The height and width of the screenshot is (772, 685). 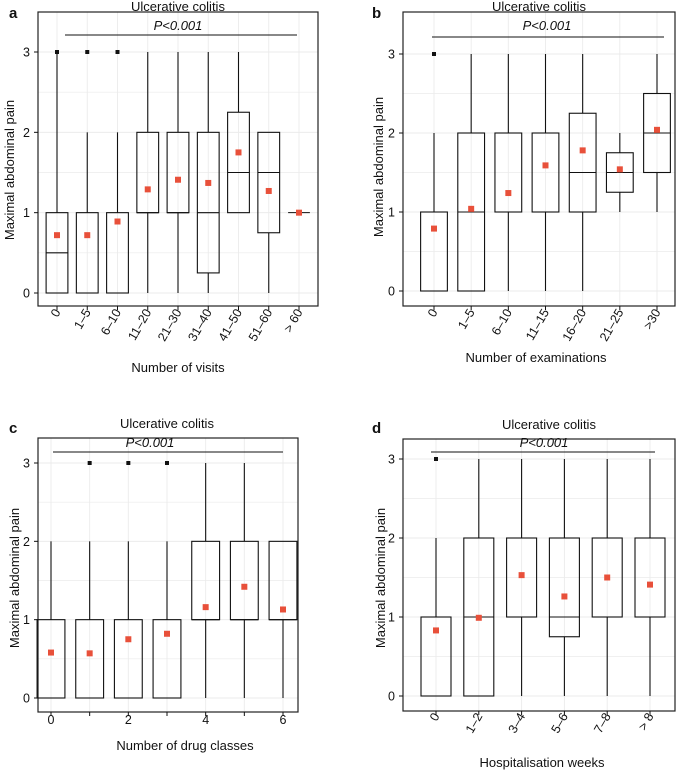 What do you see at coordinates (185, 745) in the screenshot?
I see `x-axis-label: Number of drug classes` at bounding box center [185, 745].